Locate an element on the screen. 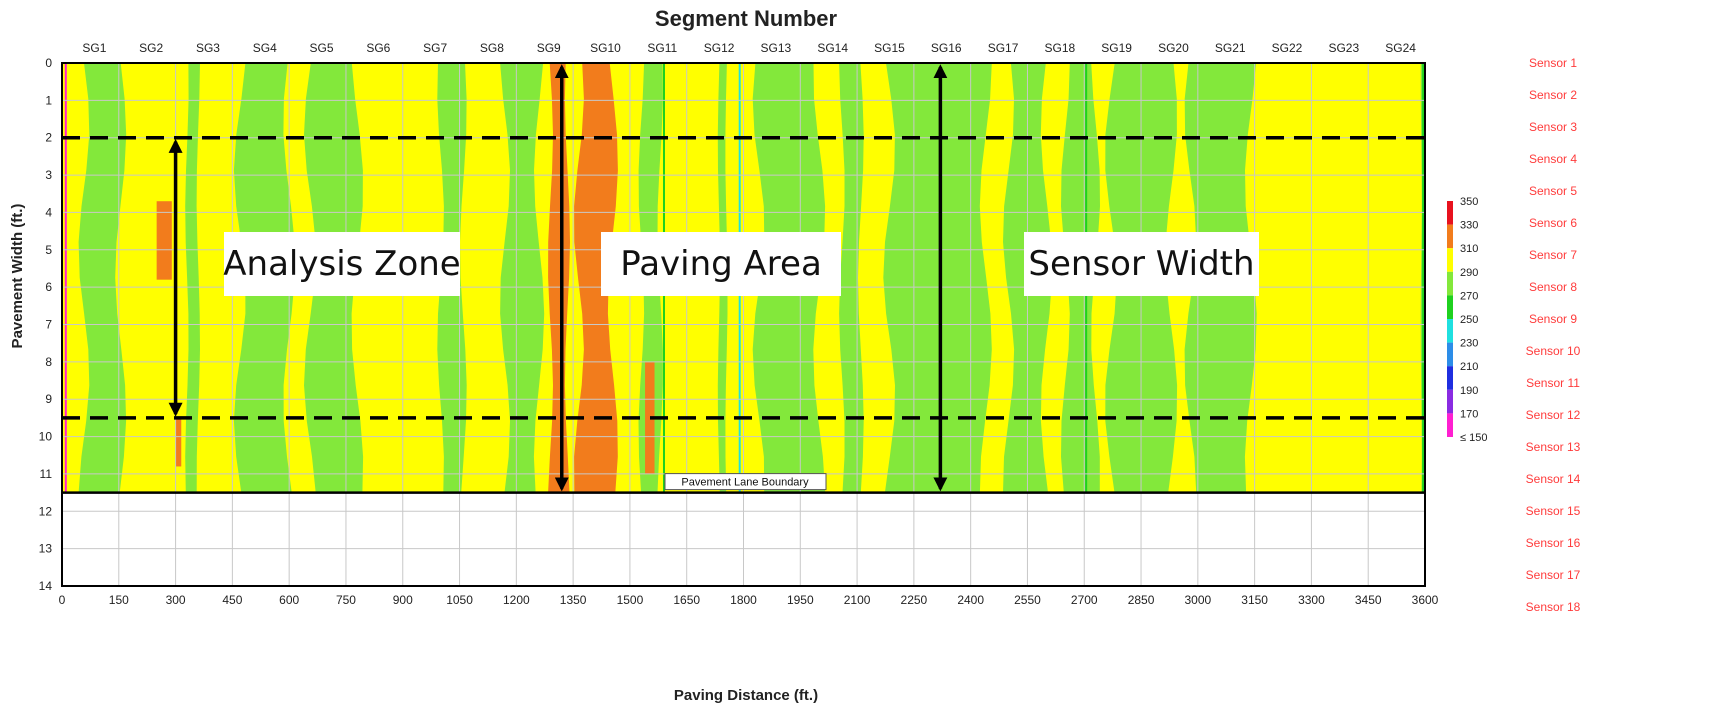 This screenshot has height=706, width=1726. y-tick-label: 6 is located at coordinates (48, 287).